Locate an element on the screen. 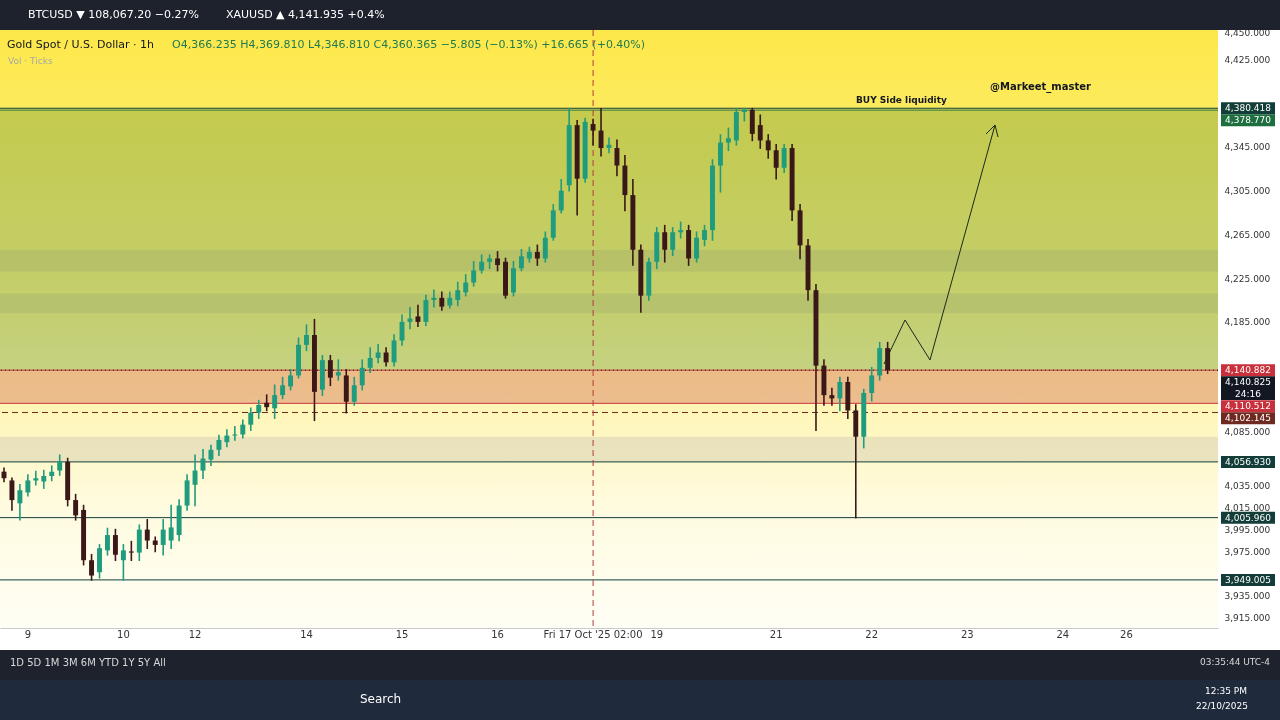 The image size is (1280, 720). y-tick-label: 4,450.000 is located at coordinates (1247, 32).